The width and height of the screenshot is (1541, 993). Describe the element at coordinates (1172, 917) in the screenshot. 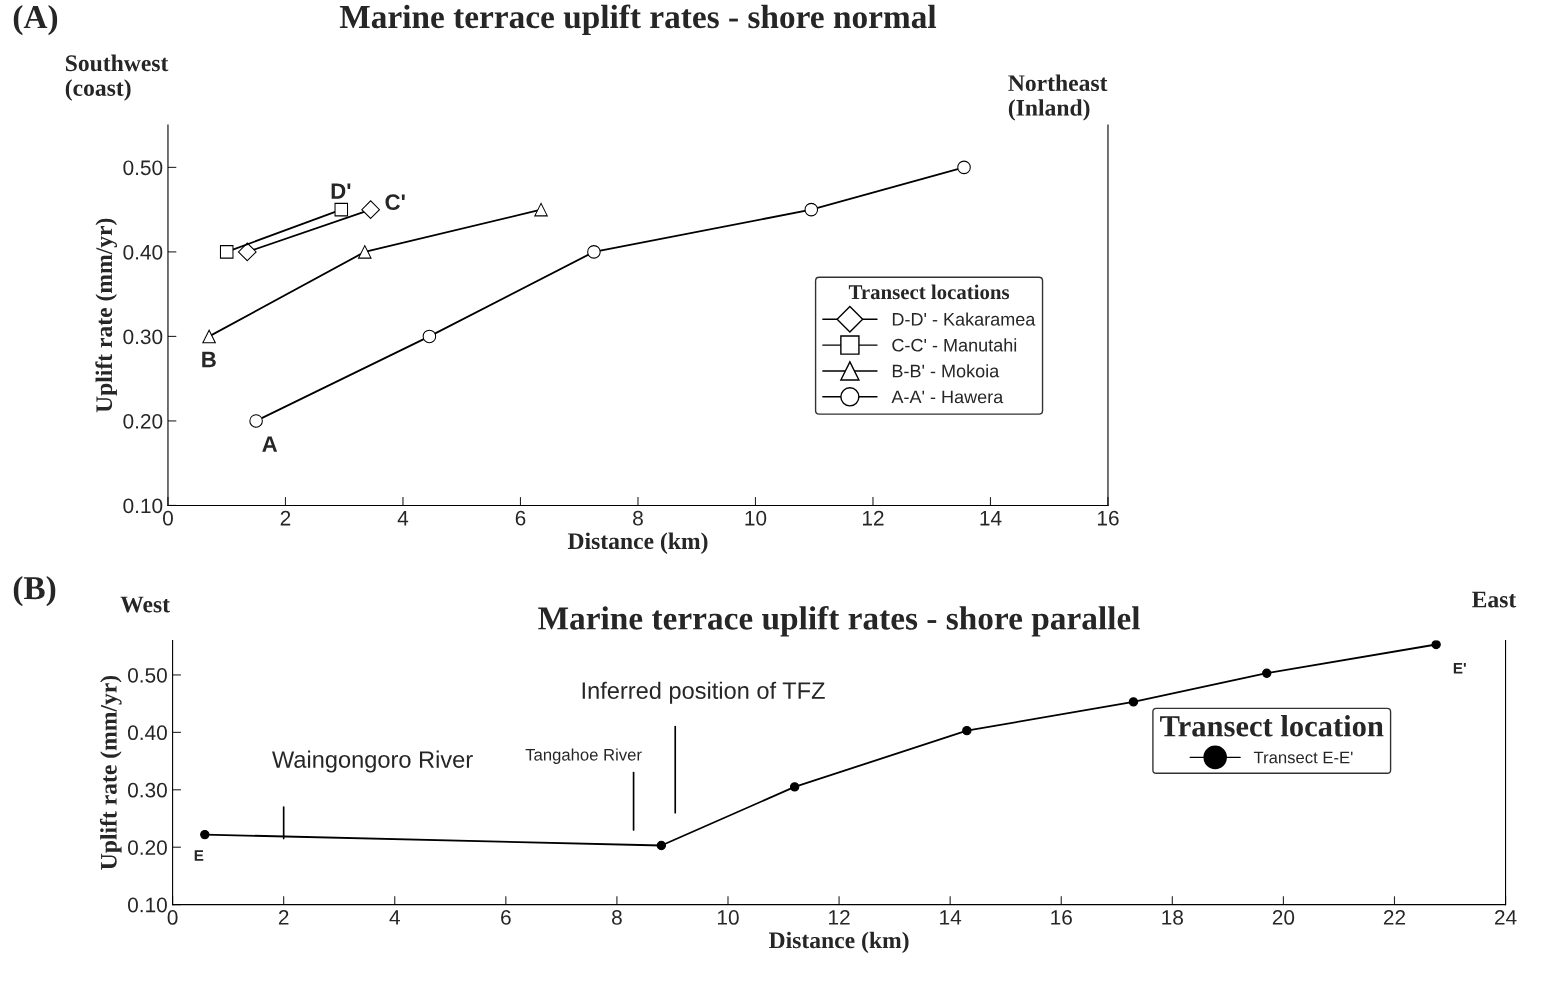

I see `x-tick-label: 18` at that location.